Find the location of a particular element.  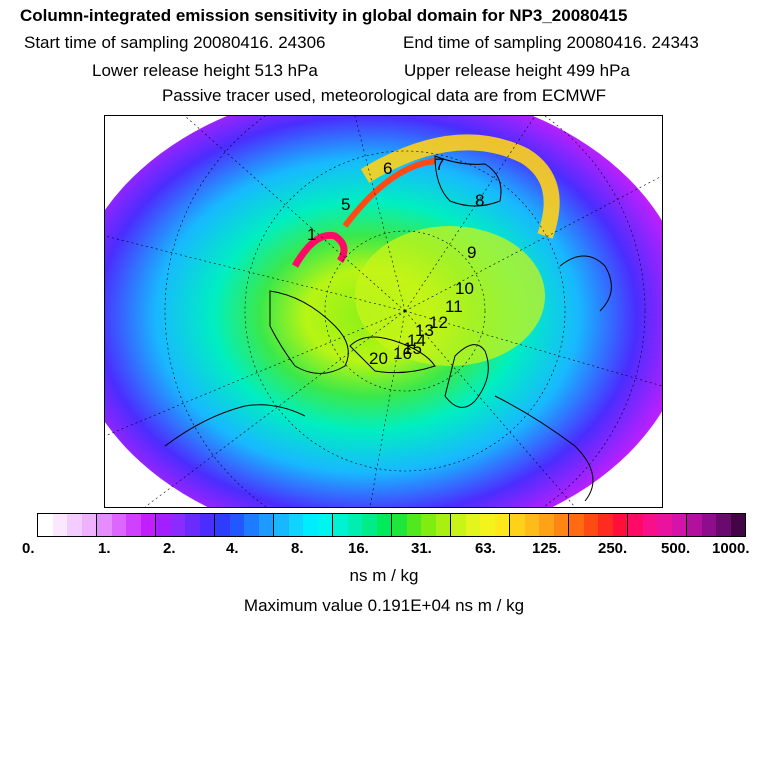

plume-core is located at coordinates (389, 193).